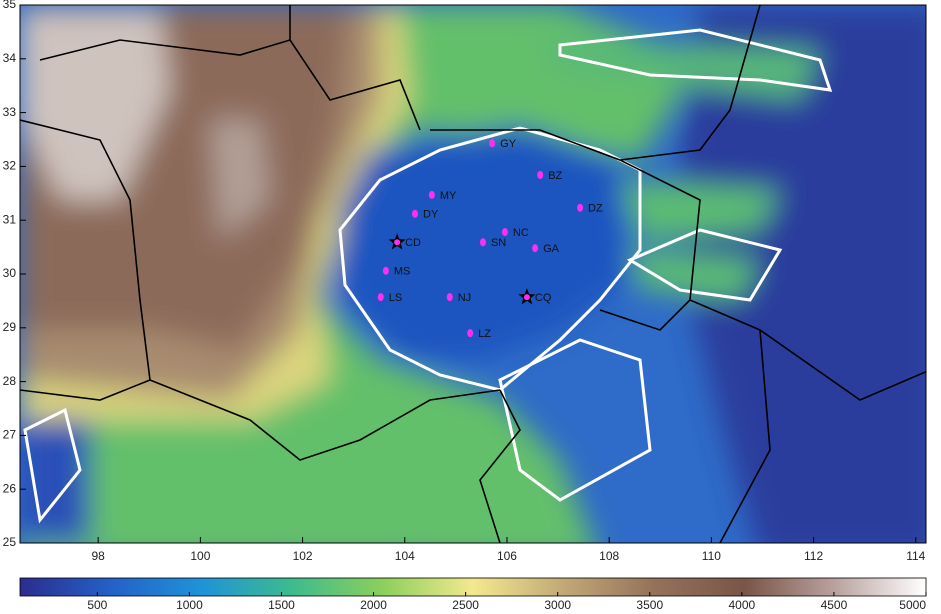  Describe the element at coordinates (10, 381) in the screenshot. I see `y-tick-label: 28` at that location.